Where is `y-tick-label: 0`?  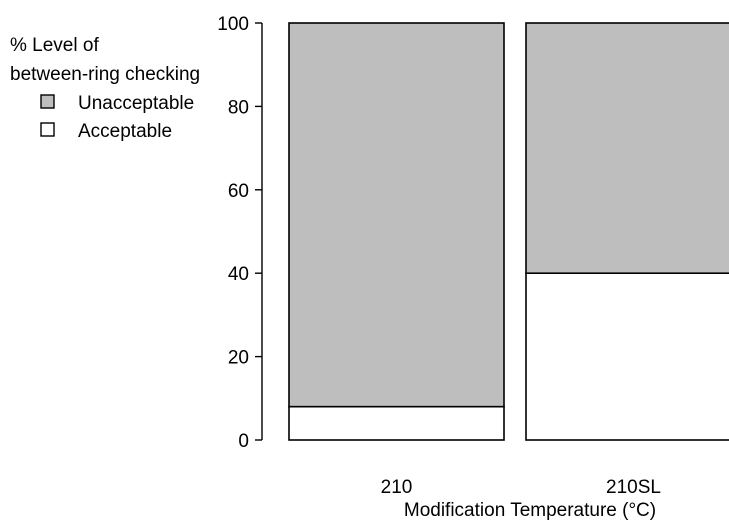 y-tick-label: 0 is located at coordinates (243, 441).